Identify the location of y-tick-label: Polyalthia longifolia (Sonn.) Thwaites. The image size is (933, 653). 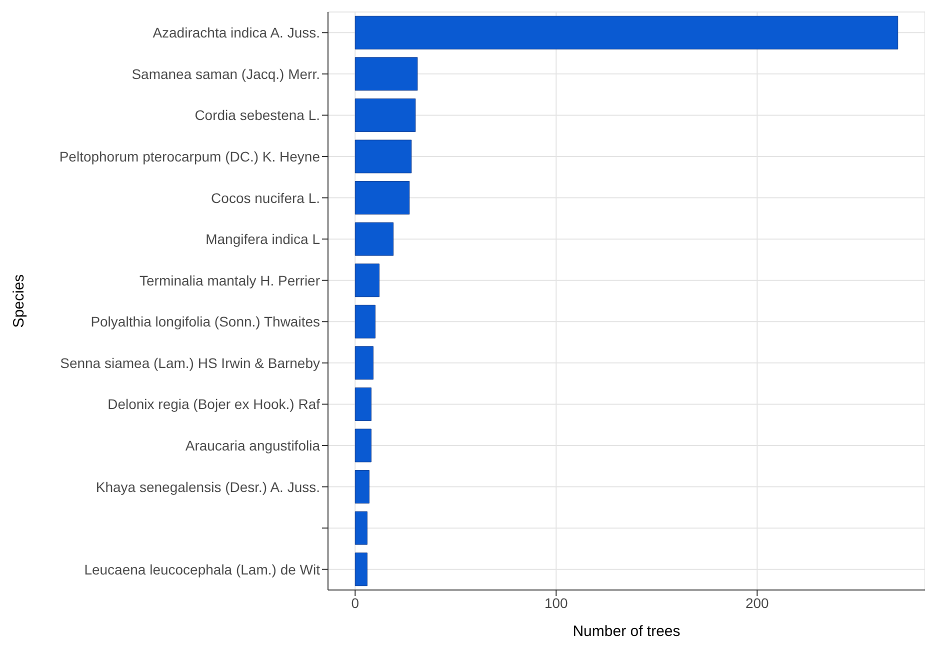
(205, 322).